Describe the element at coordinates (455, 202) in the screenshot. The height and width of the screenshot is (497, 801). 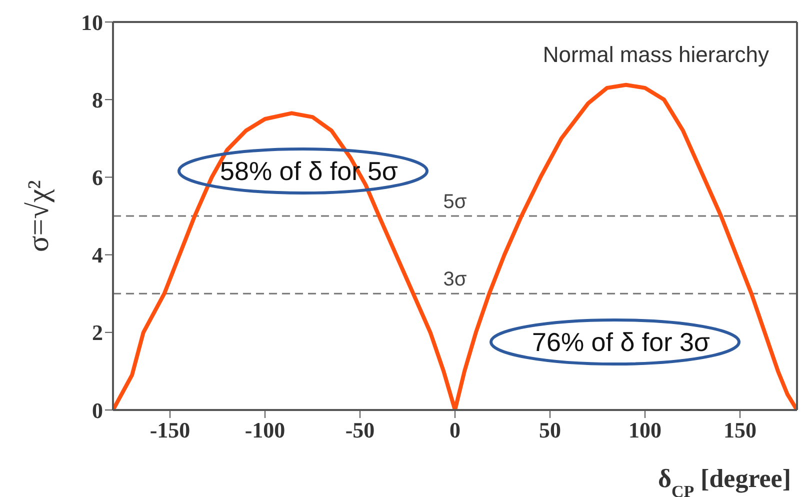
I see `ref-line-label: 5σ` at that location.